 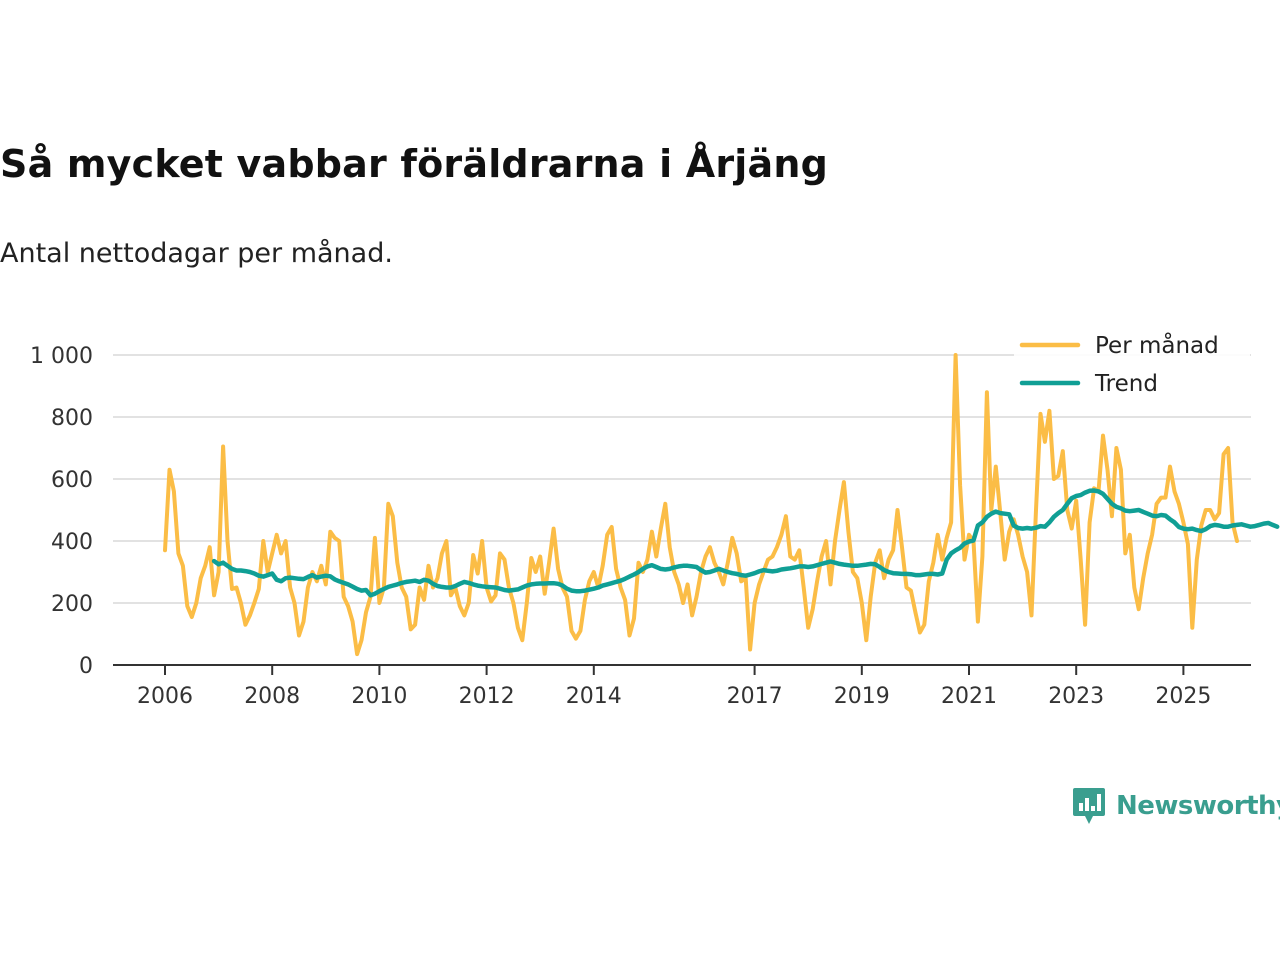 I want to click on legend-label-per-manad: Per månad, so click(x=1157, y=345).